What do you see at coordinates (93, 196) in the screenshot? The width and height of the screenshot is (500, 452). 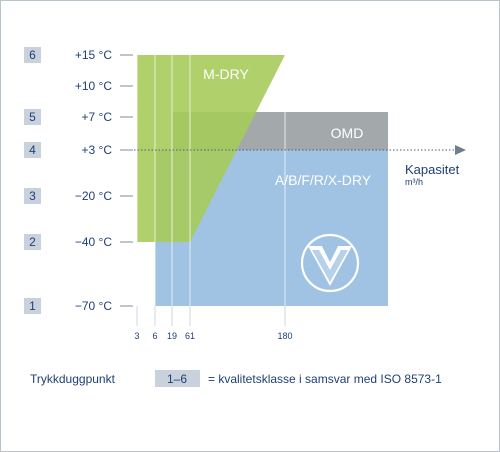 I see `y-tick-label: −20 °C` at bounding box center [93, 196].